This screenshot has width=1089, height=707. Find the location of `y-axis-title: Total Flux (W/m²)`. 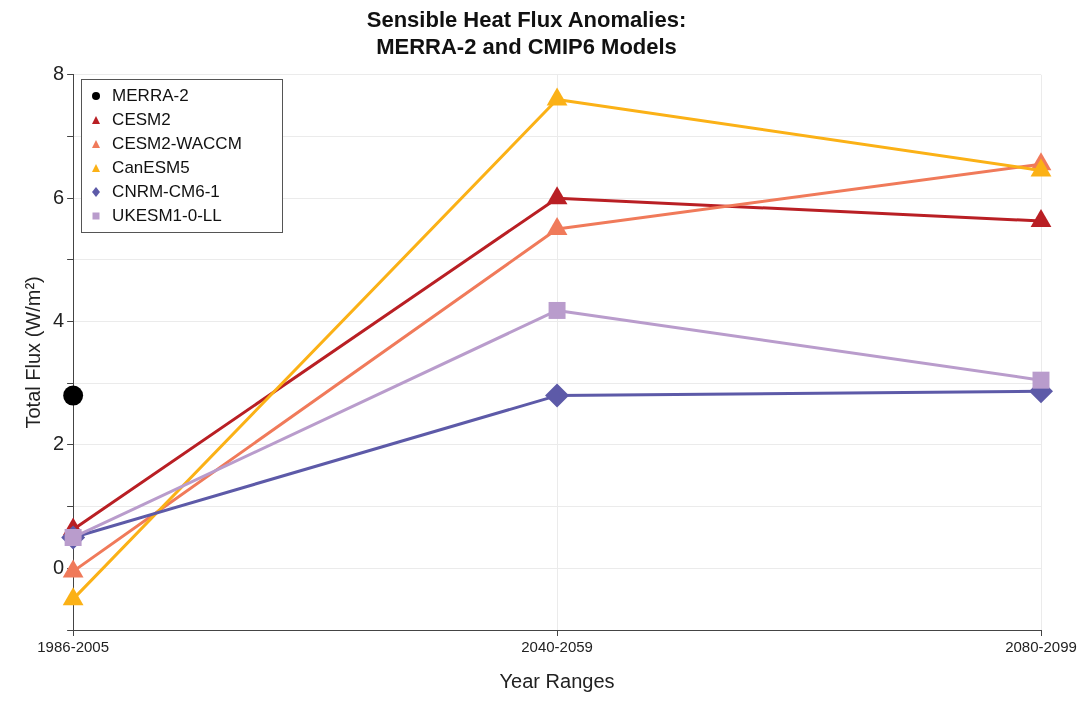

y-axis-title: Total Flux (W/m²) is located at coordinates (32, 352).